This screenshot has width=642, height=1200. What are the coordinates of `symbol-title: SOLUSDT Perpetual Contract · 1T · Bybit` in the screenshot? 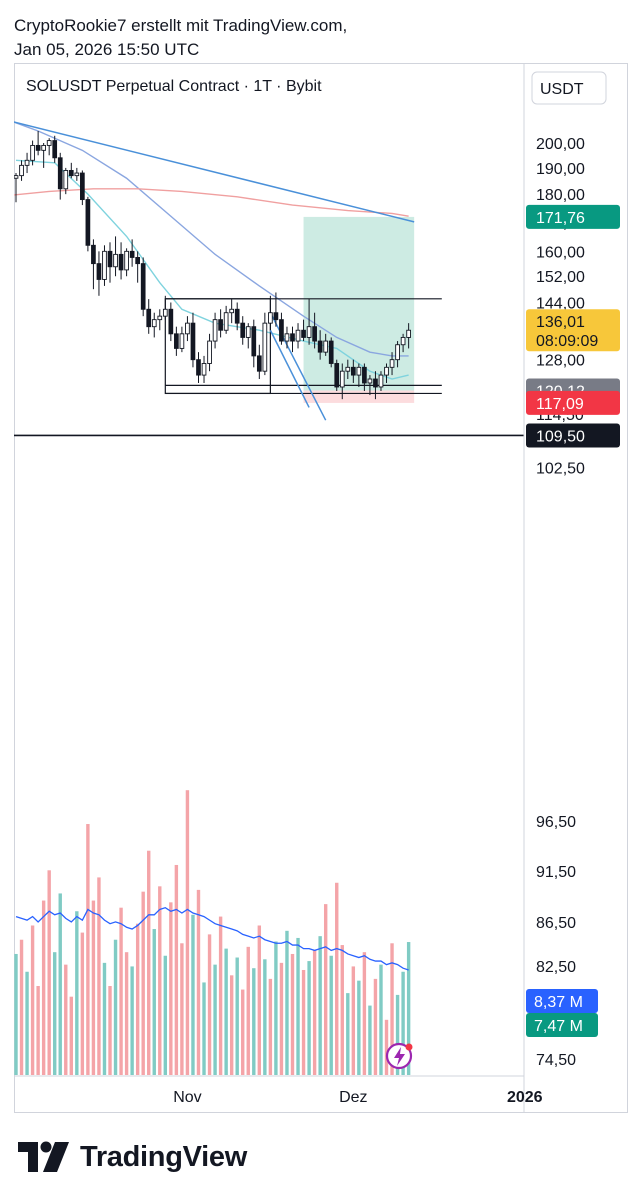 It's located at (174, 86).